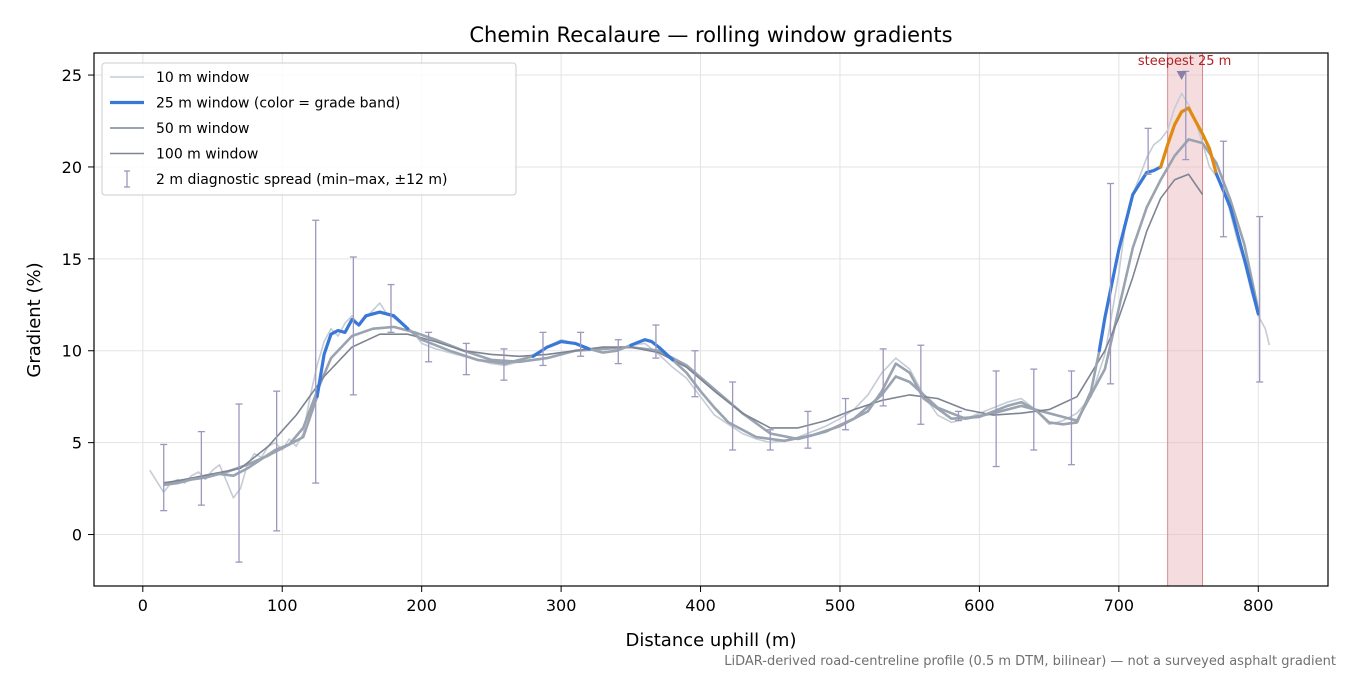 The height and width of the screenshot is (679, 1350). What do you see at coordinates (282, 605) in the screenshot?
I see `x-tick-label: 100` at bounding box center [282, 605].